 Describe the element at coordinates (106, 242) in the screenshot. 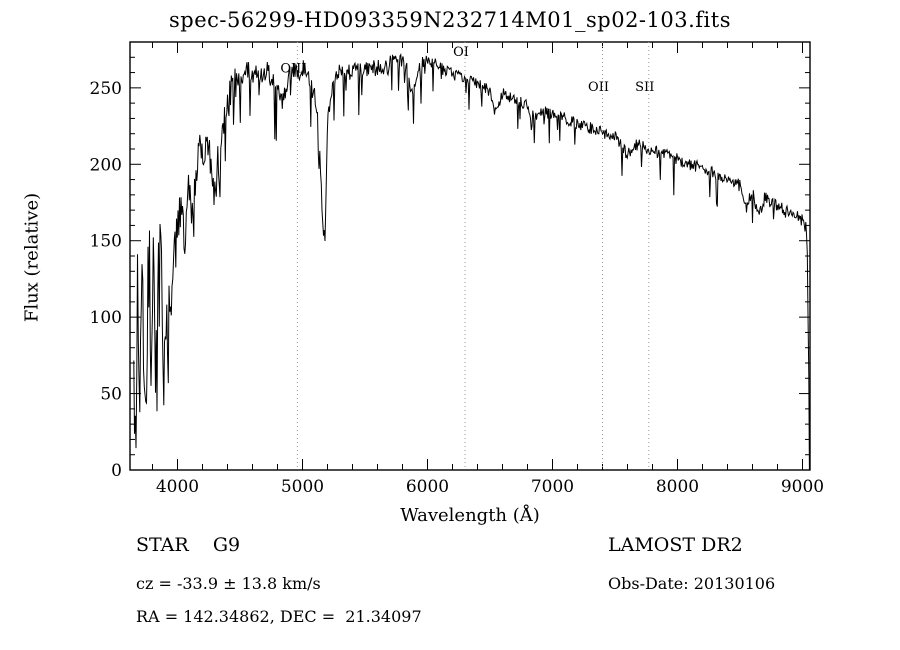

I see `y-tick-label: 150` at that location.